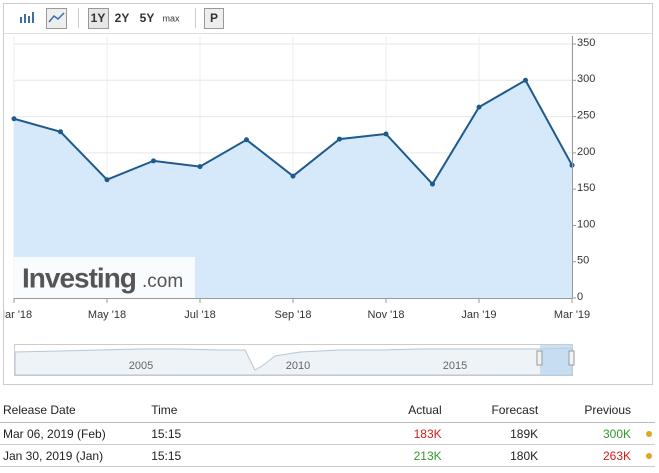 This screenshot has width=659, height=473. What do you see at coordinates (586, 79) in the screenshot?
I see `y-tick-label: 300` at bounding box center [586, 79].